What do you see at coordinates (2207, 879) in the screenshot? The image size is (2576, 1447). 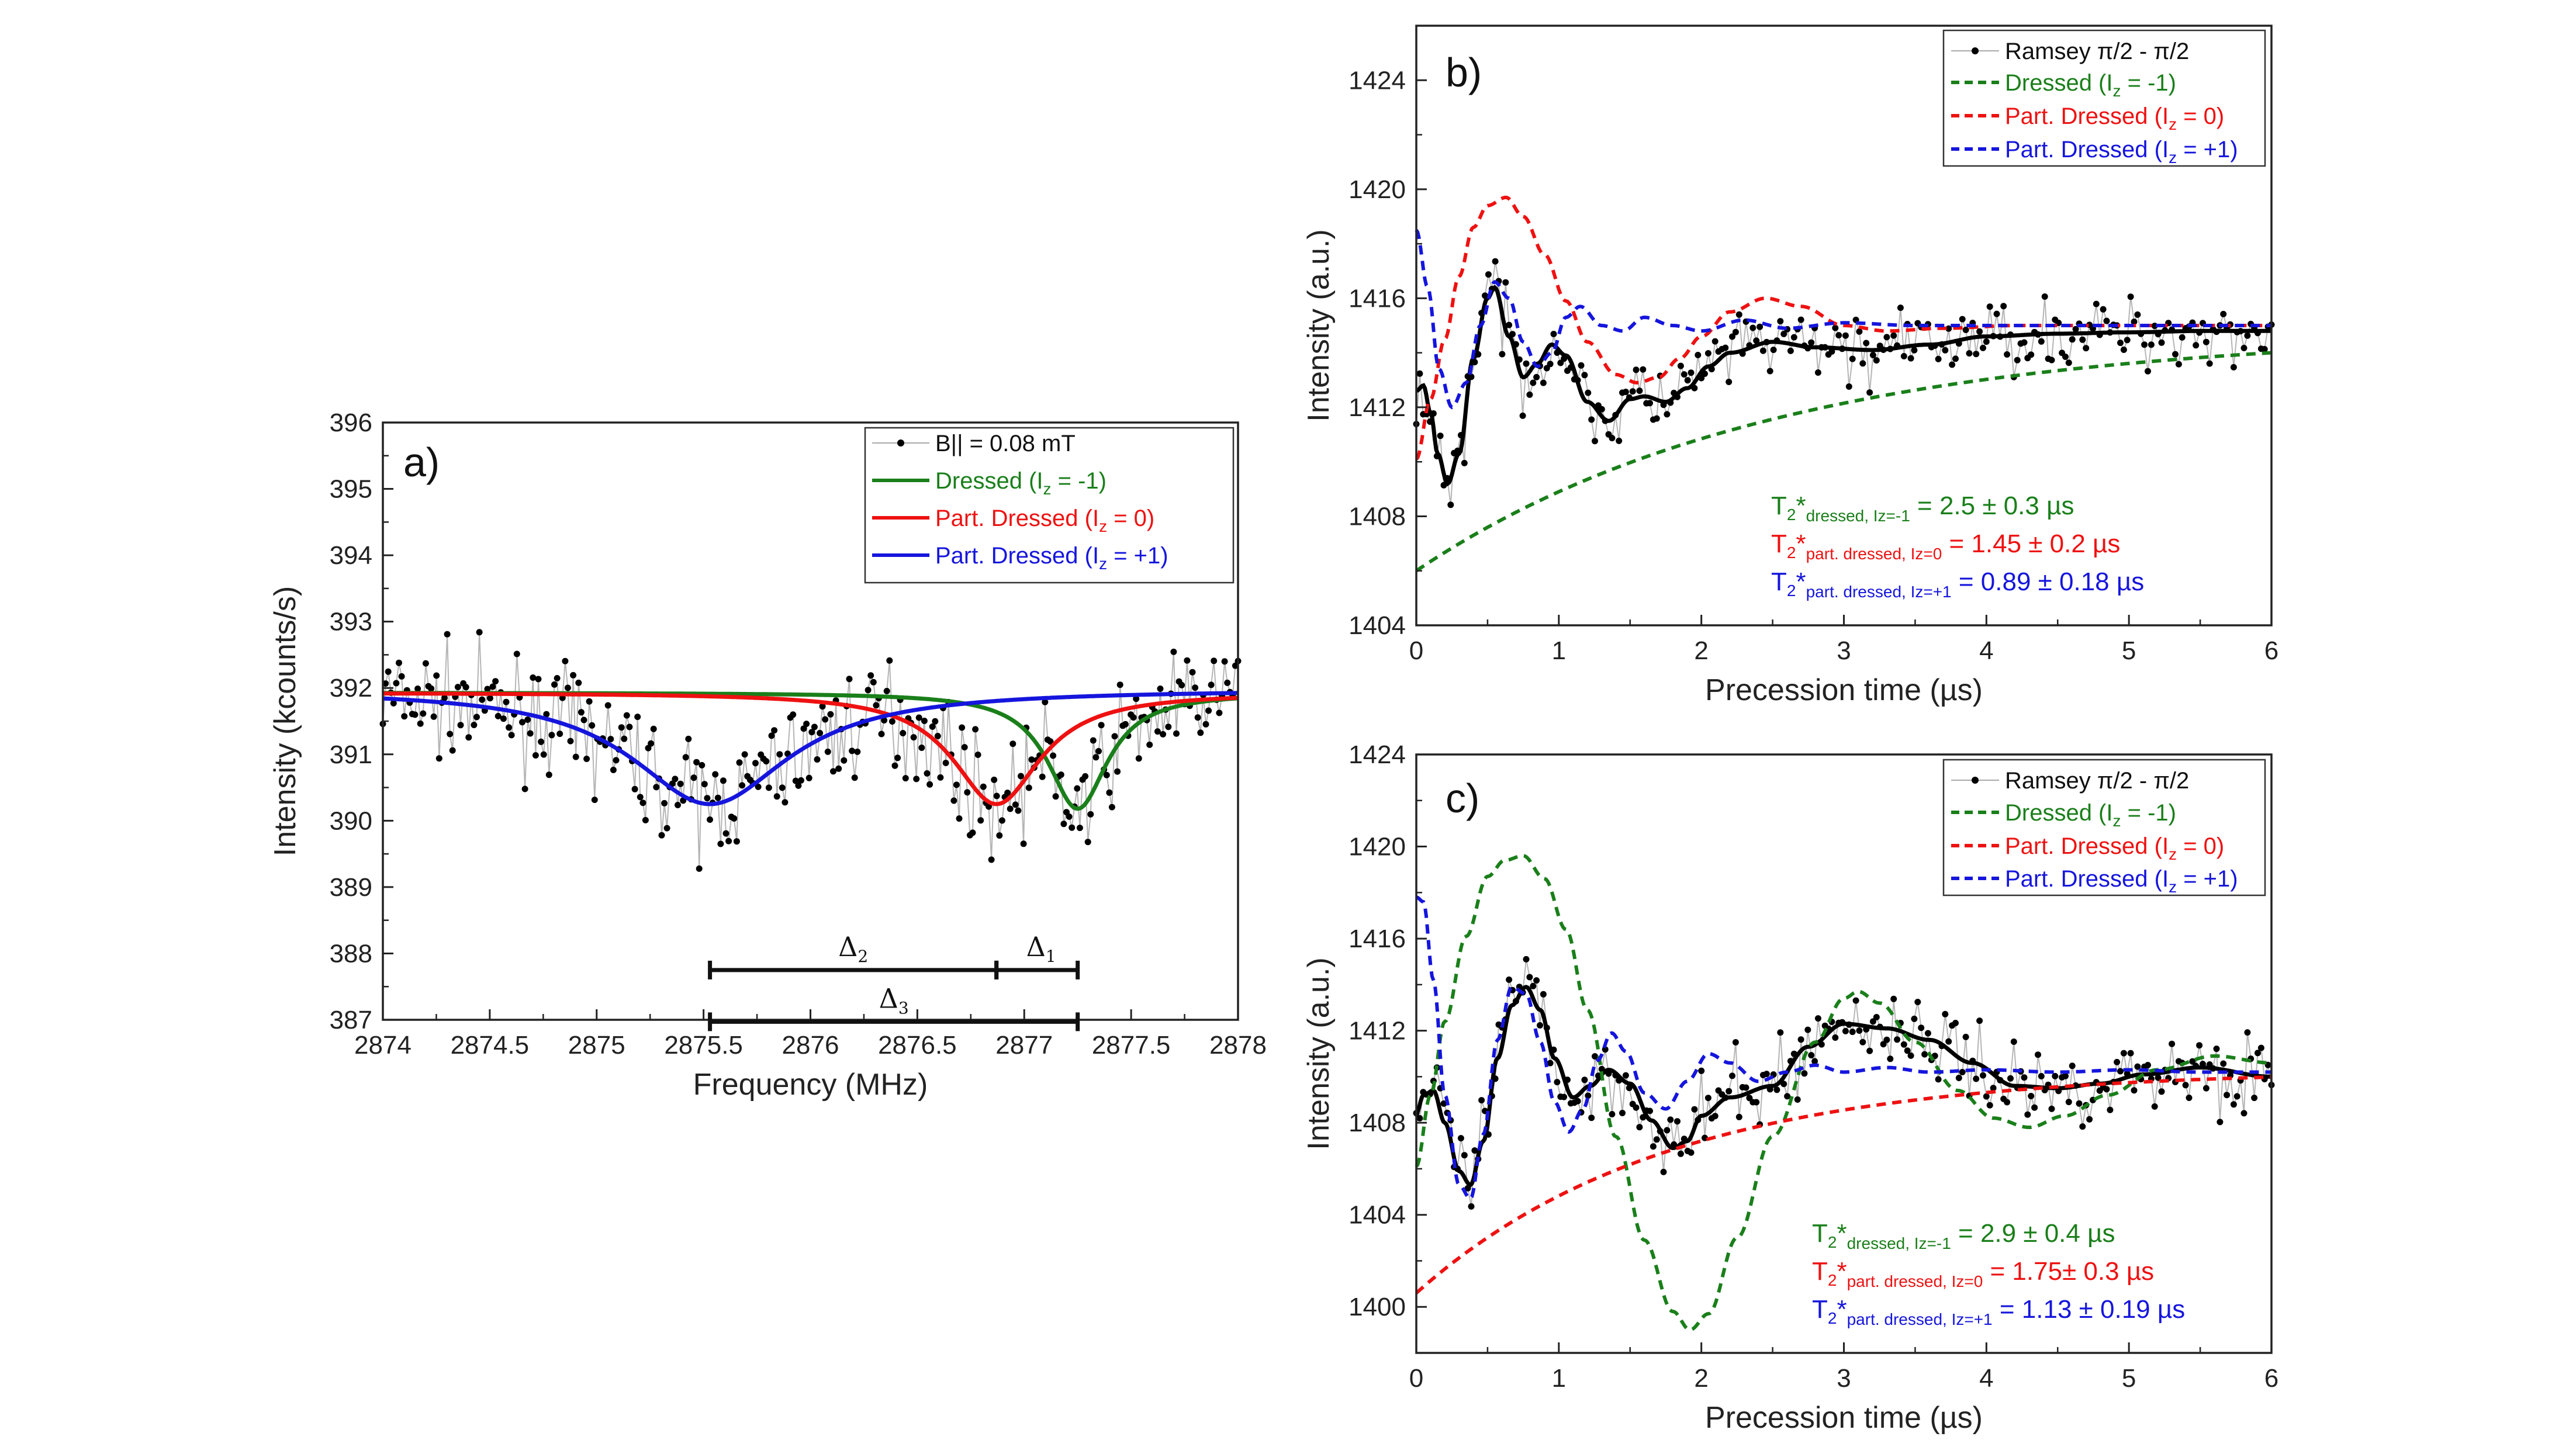 I see `legend-label-suffix: = +1)` at bounding box center [2207, 879].